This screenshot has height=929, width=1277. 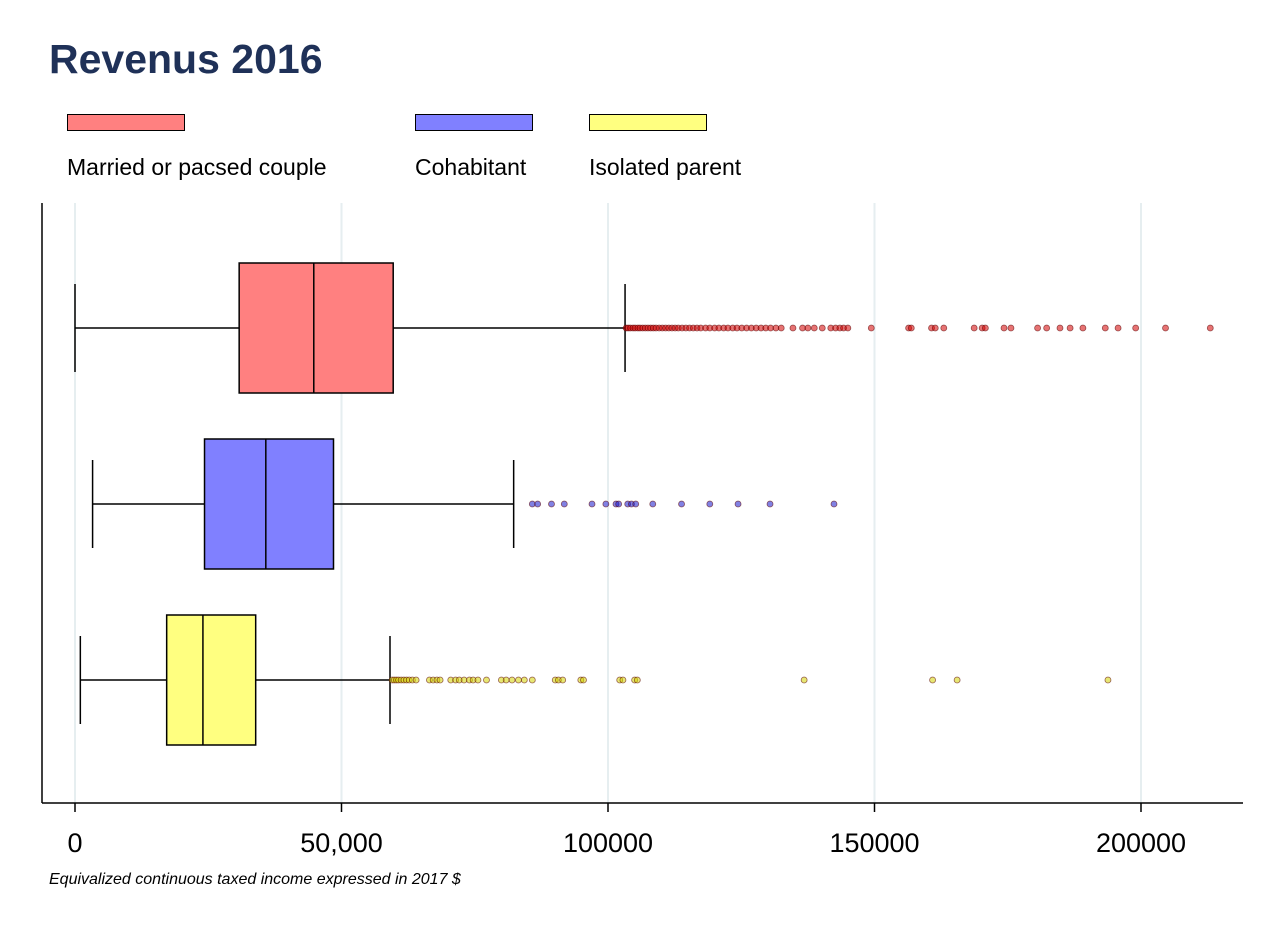 I want to click on chart-title: Revenus 2016, so click(x=186, y=59).